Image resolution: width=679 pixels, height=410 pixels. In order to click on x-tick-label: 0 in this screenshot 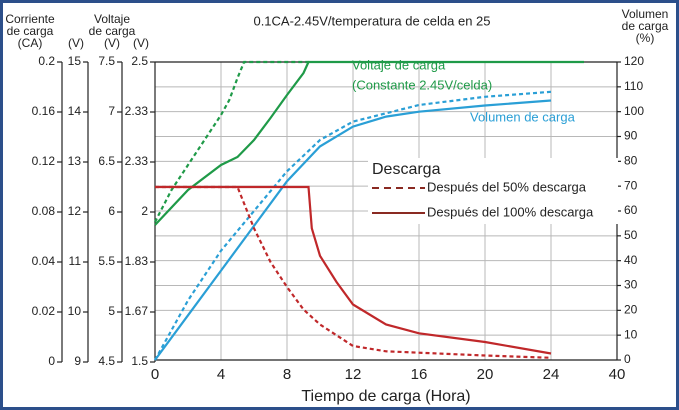, I will do `click(155, 374)`.